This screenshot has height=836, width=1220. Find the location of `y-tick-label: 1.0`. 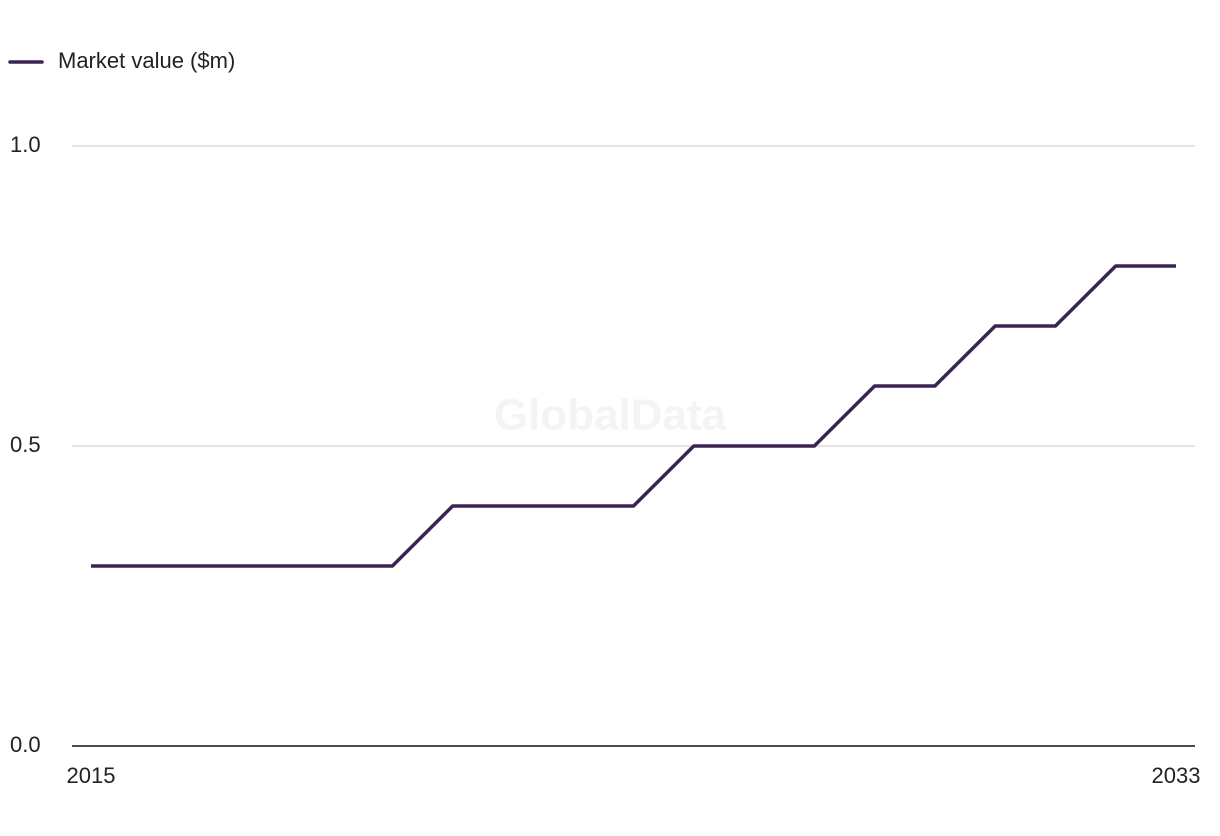

y-tick-label: 1.0 is located at coordinates (25, 144).